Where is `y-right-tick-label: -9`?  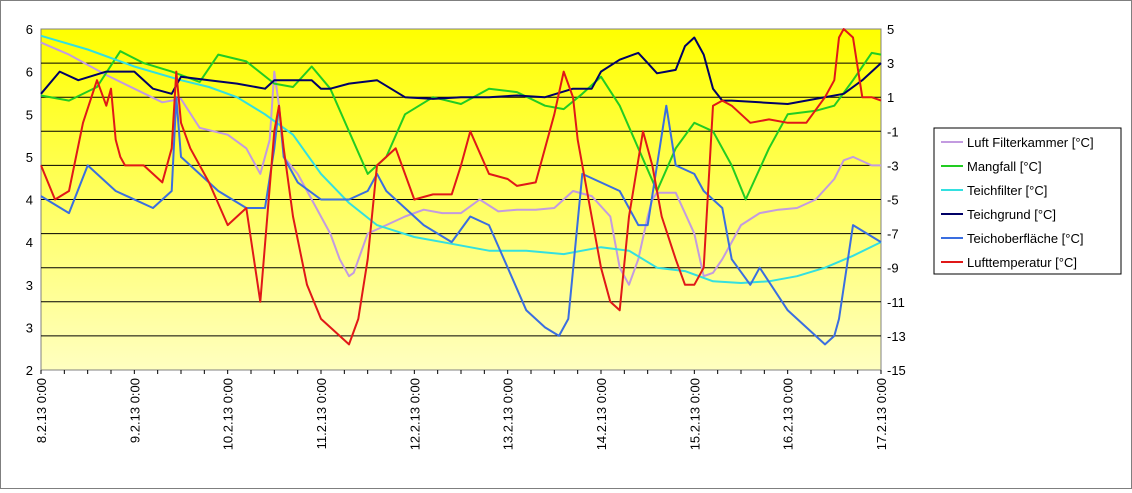
y-right-tick-label: -9 is located at coordinates (893, 268).